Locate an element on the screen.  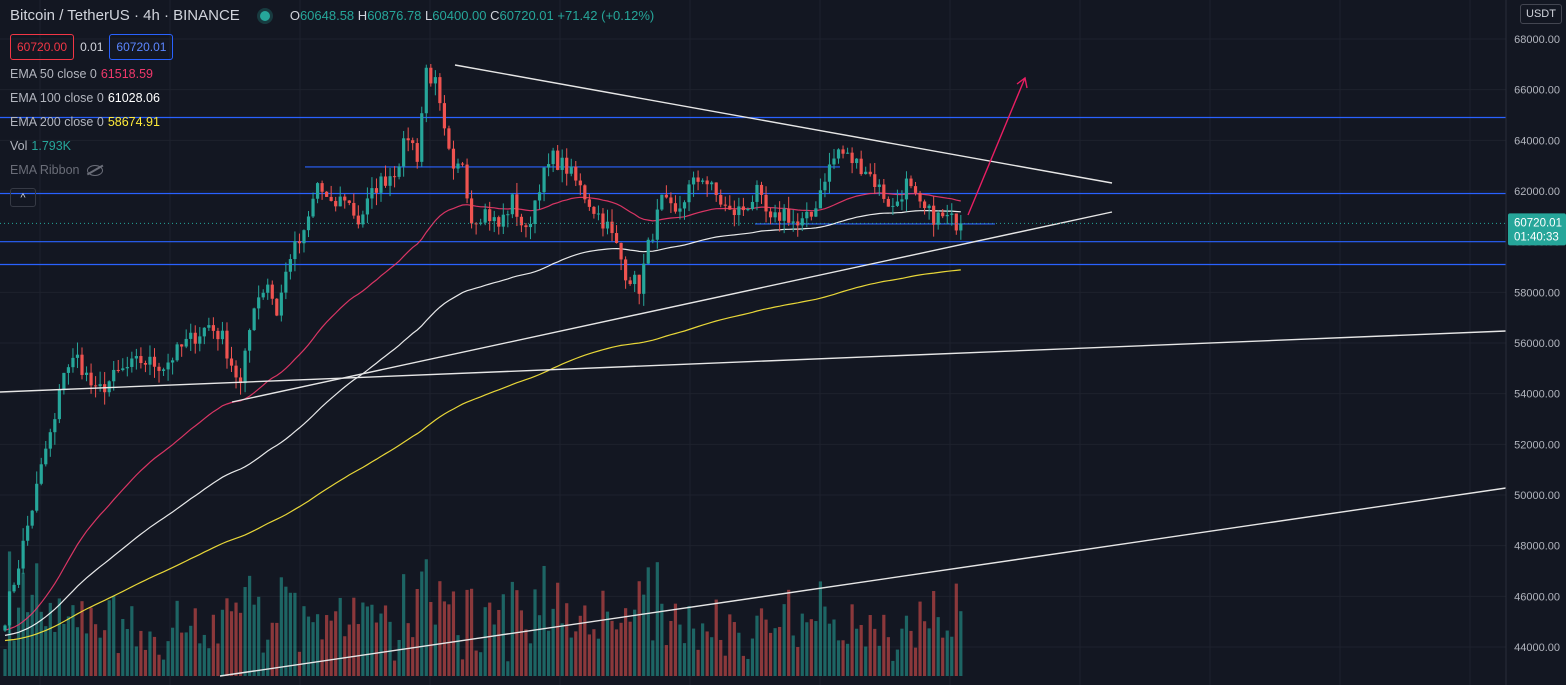
currency-button: USDT is located at coordinates (1541, 14).